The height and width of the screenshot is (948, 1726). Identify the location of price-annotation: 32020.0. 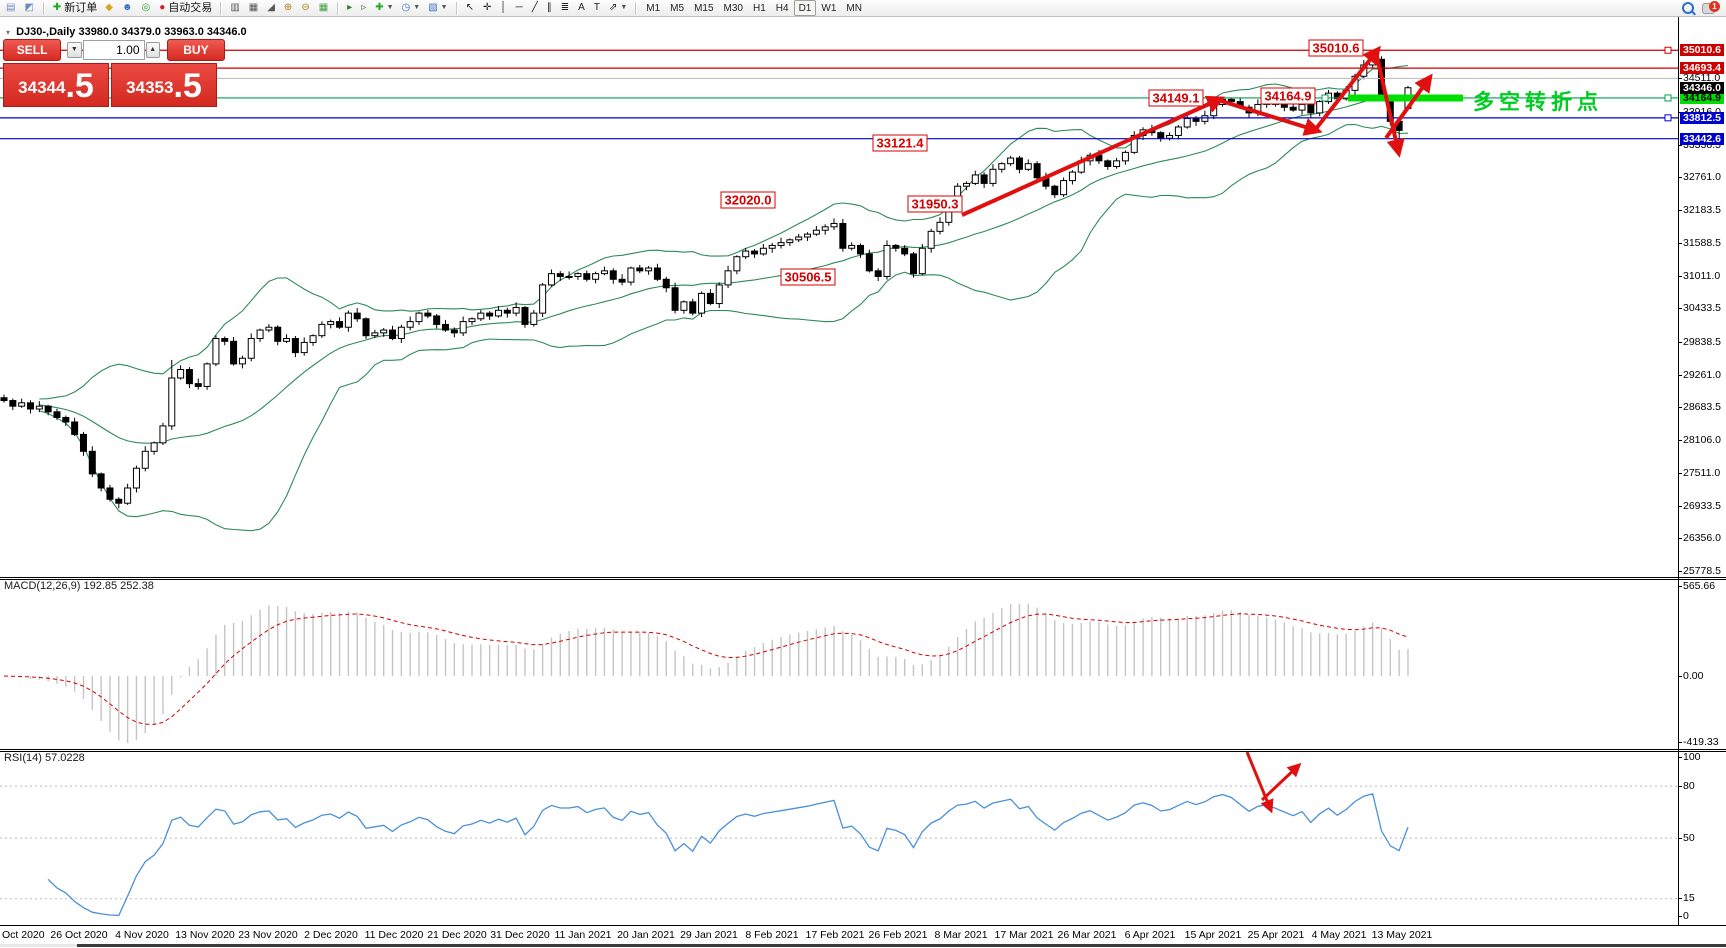
(748, 200).